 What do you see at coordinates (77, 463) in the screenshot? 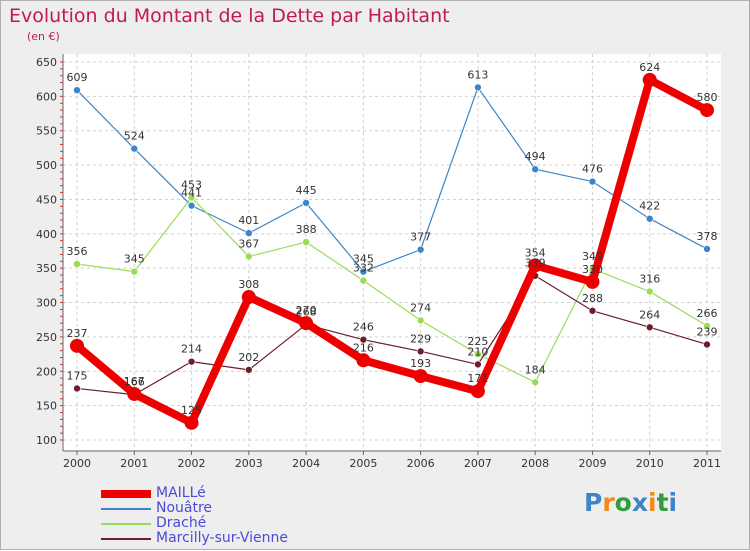
I see `x-tick-label: 2000` at bounding box center [77, 463].